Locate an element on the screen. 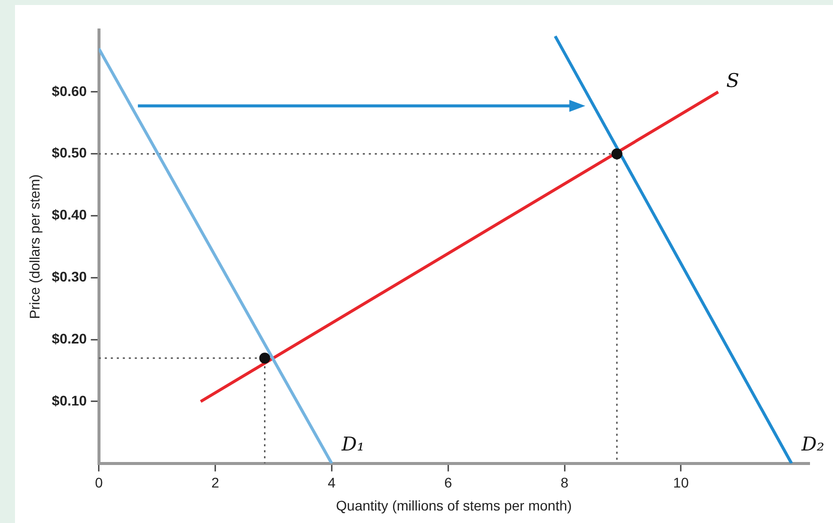 The image size is (833, 523). series-label: D₂ is located at coordinates (812, 444).